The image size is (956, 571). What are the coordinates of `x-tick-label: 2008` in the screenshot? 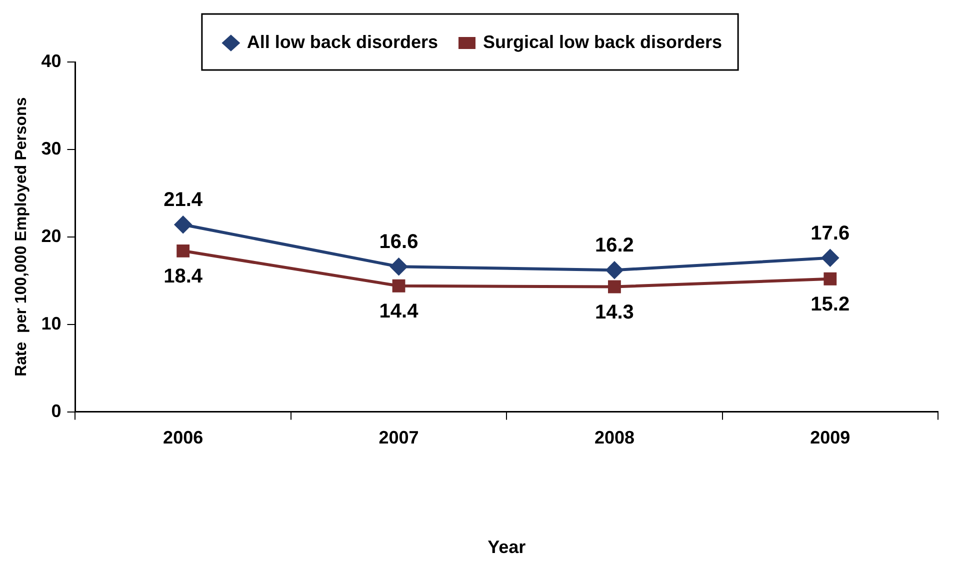 It's located at (614, 438).